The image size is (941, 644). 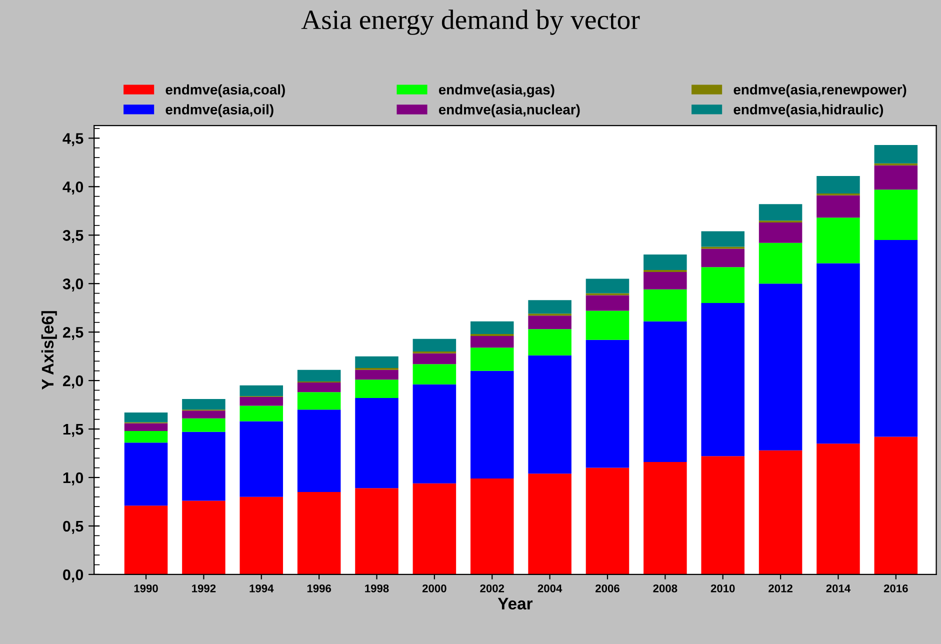 What do you see at coordinates (515, 604) in the screenshot?
I see `x-axis-title: Year` at bounding box center [515, 604].